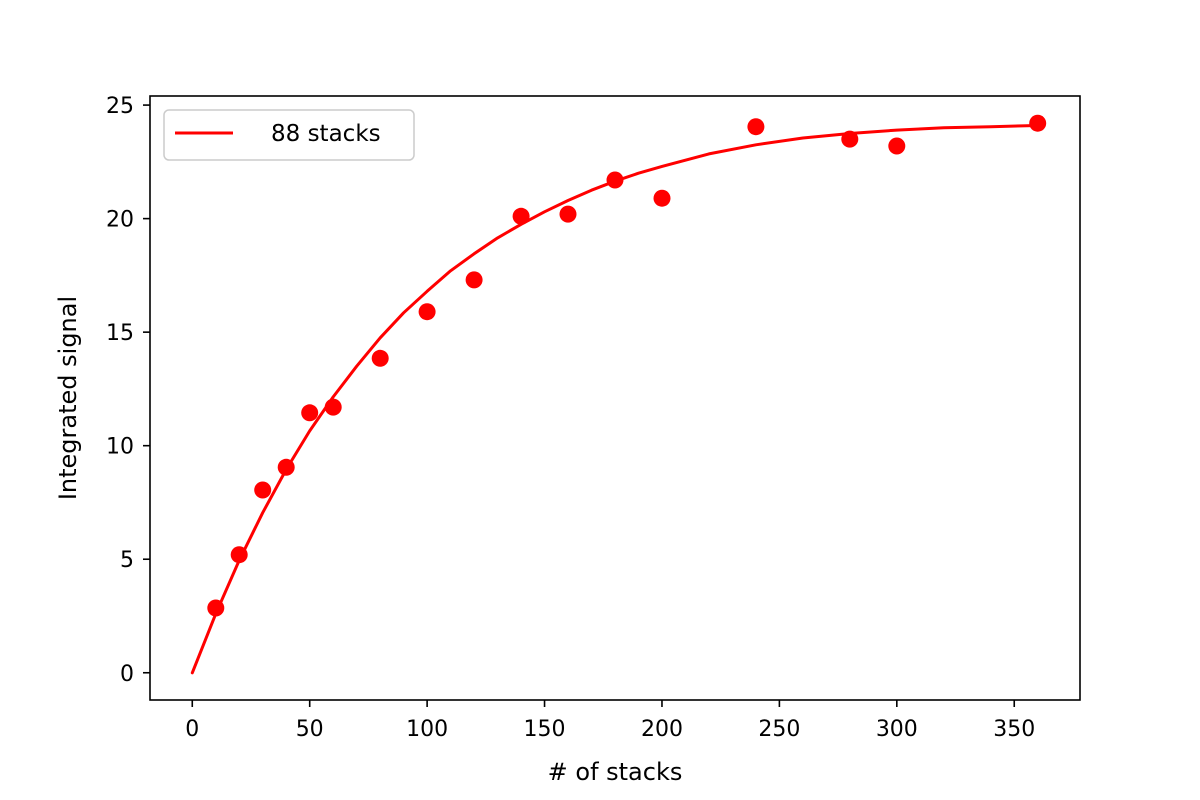 This screenshot has width=1200, height=800. I want to click on legend-box, so click(289, 135).